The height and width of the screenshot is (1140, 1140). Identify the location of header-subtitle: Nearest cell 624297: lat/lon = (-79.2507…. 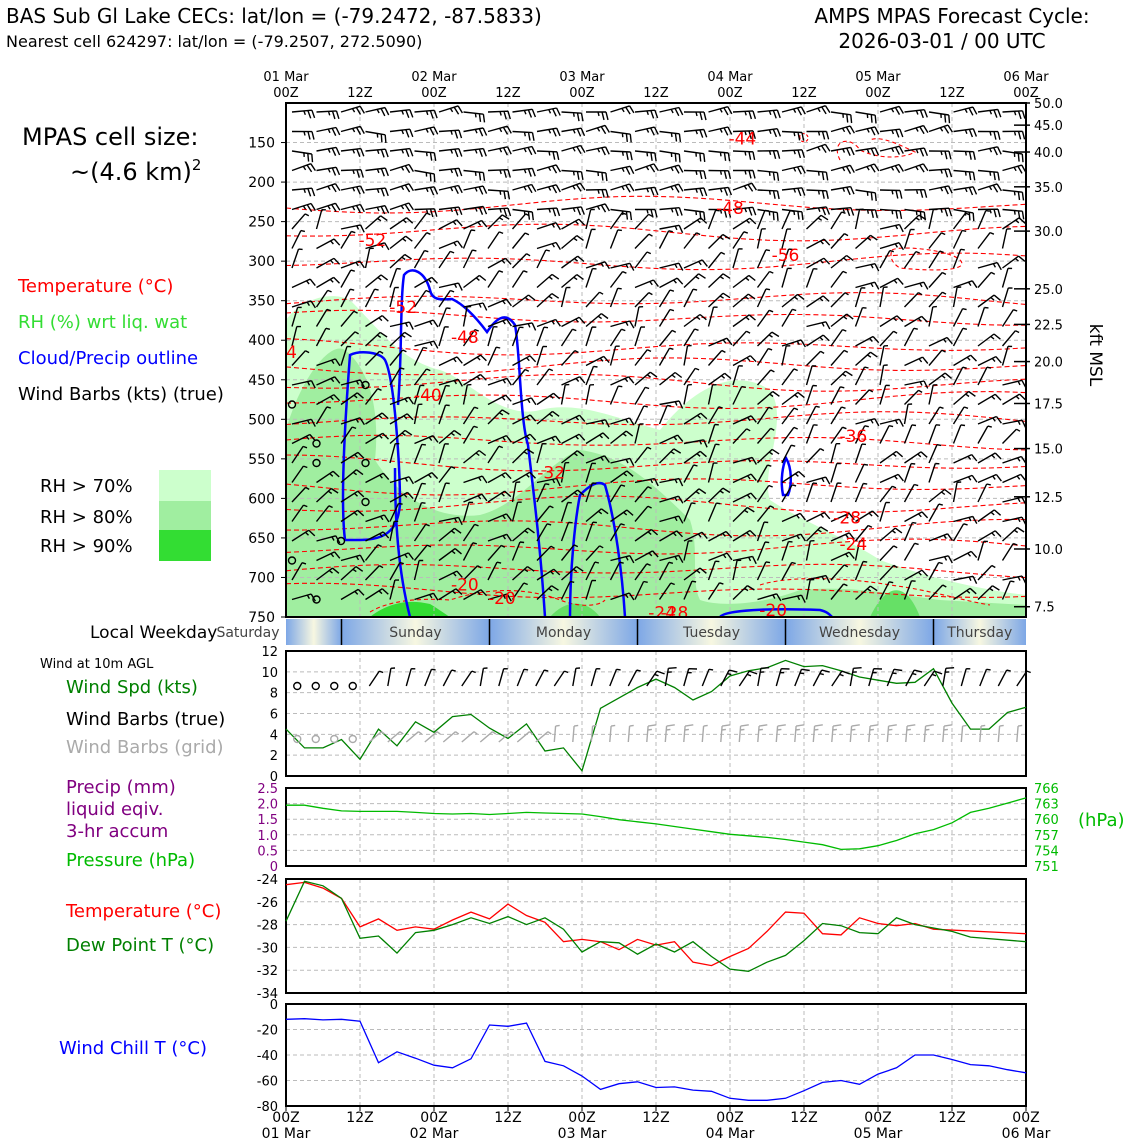
(214, 41).